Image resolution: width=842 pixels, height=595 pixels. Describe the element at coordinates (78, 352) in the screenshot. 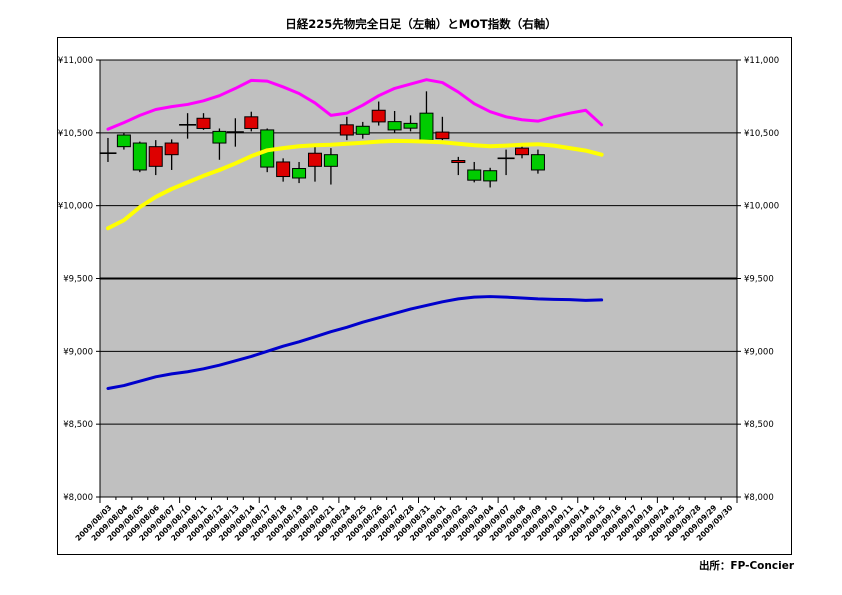

I see `y-axis-label-left: ¥9,000` at that location.